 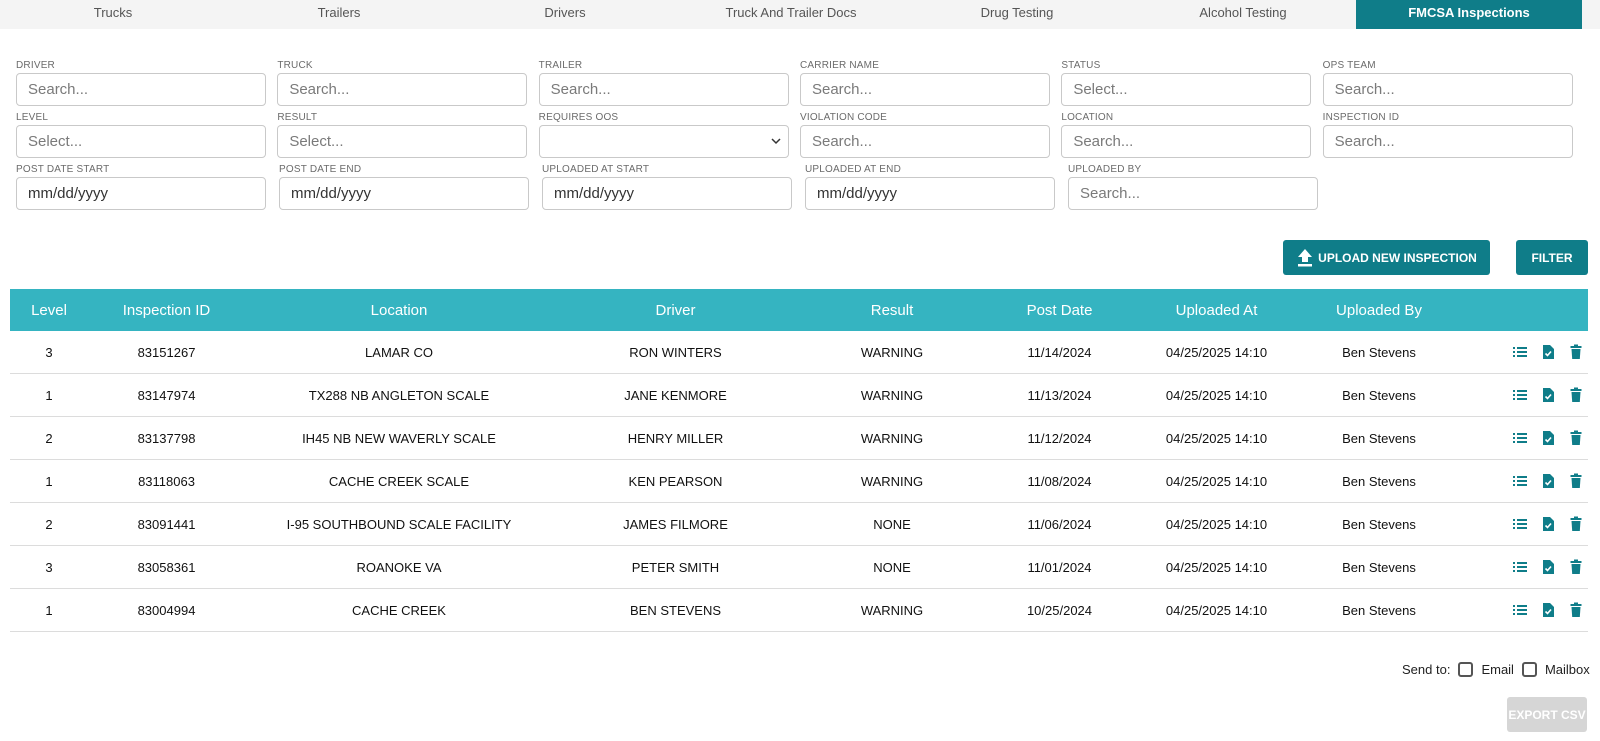 I want to click on cell-driver: RON WINTERS, so click(x=675, y=352).